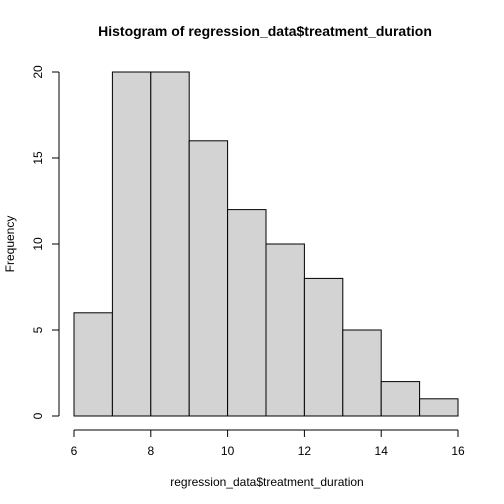 This screenshot has width=504, height=504. Describe the element at coordinates (10, 244) in the screenshot. I see `y-axis-label: Frequency` at that location.